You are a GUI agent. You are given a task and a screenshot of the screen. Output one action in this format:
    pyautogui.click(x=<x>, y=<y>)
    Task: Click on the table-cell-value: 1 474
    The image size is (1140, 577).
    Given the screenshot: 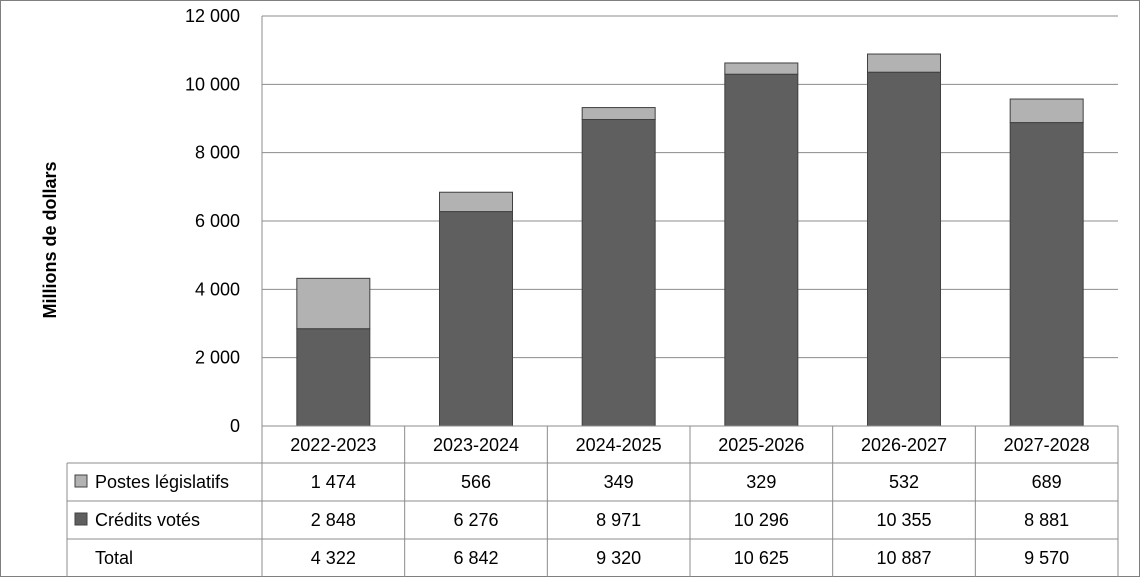 What is the action you would take?
    pyautogui.click(x=333, y=482)
    